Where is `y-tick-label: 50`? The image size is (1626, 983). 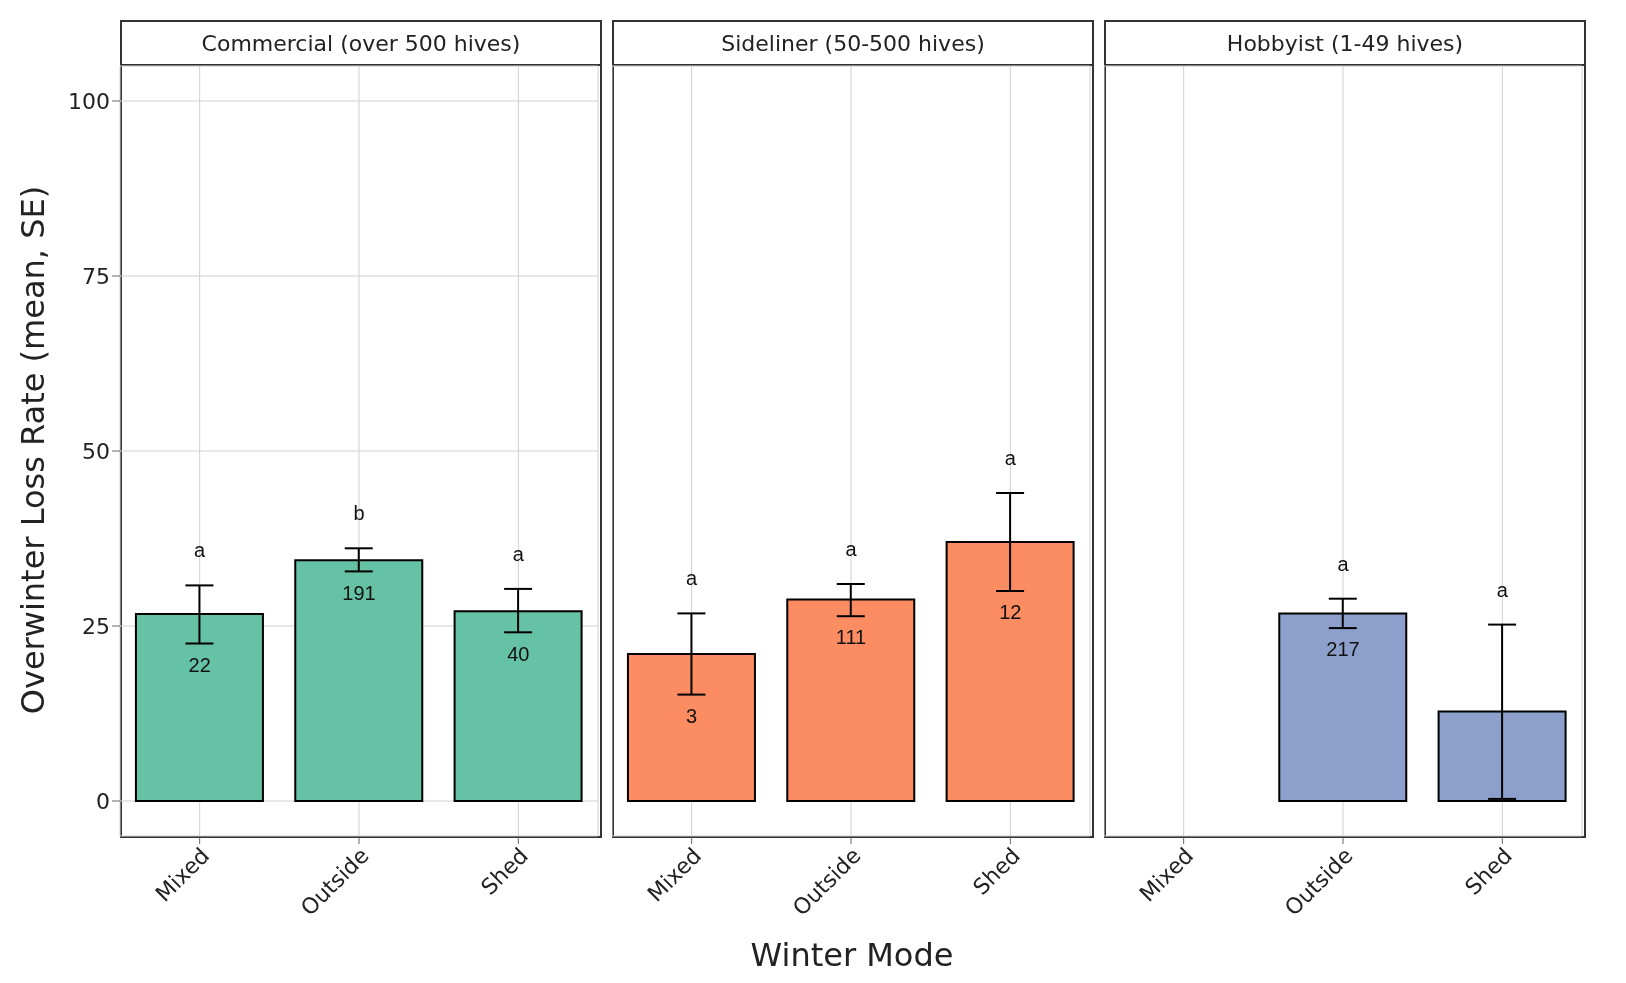
y-tick-label: 50 is located at coordinates (96, 451).